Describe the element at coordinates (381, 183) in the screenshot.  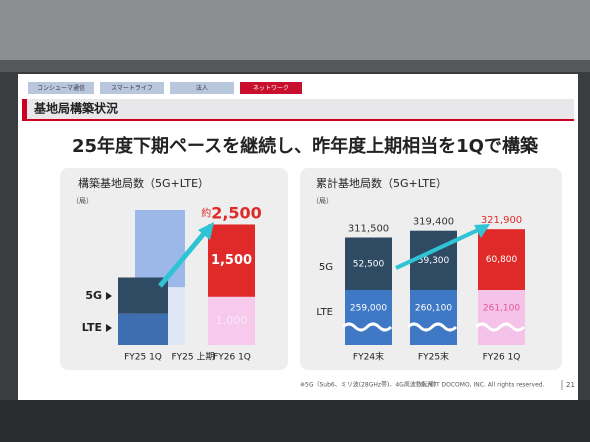
I see `chart-title: 累計基地局数（5G+LTE）` at that location.